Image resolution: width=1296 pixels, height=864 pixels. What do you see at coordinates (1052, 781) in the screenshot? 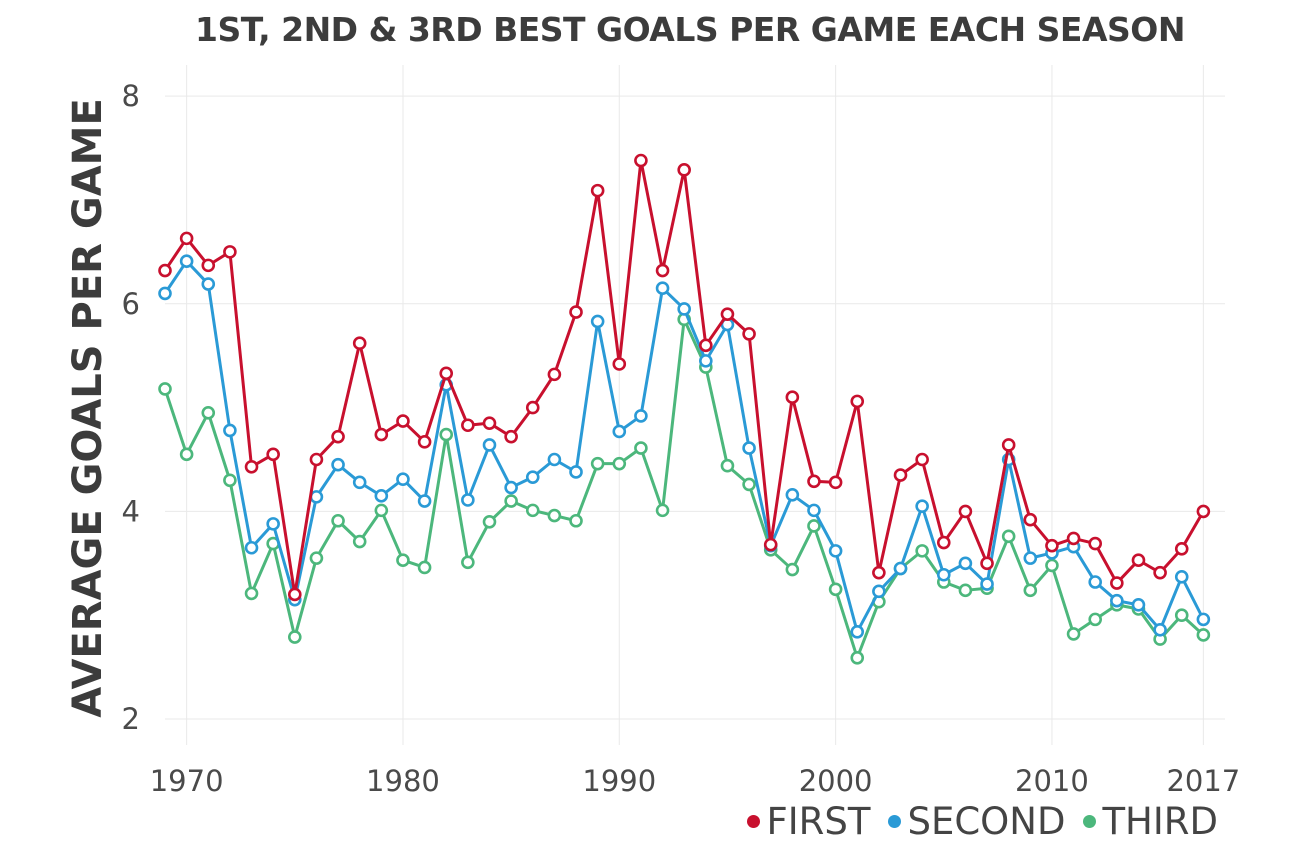
I see `x-tick-label: 2010` at bounding box center [1052, 781].